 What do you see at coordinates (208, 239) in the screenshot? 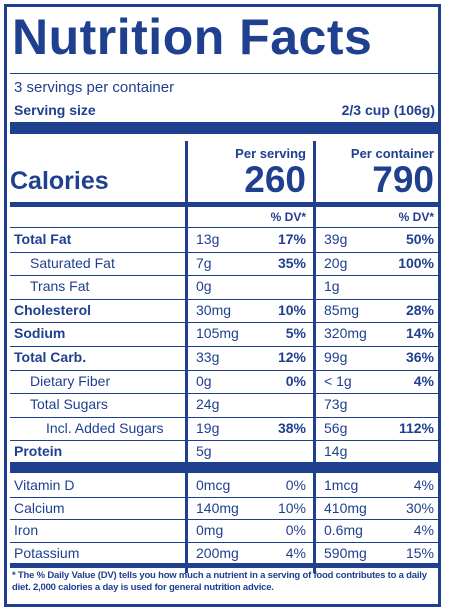
I see `serving-amount: 13g` at bounding box center [208, 239].